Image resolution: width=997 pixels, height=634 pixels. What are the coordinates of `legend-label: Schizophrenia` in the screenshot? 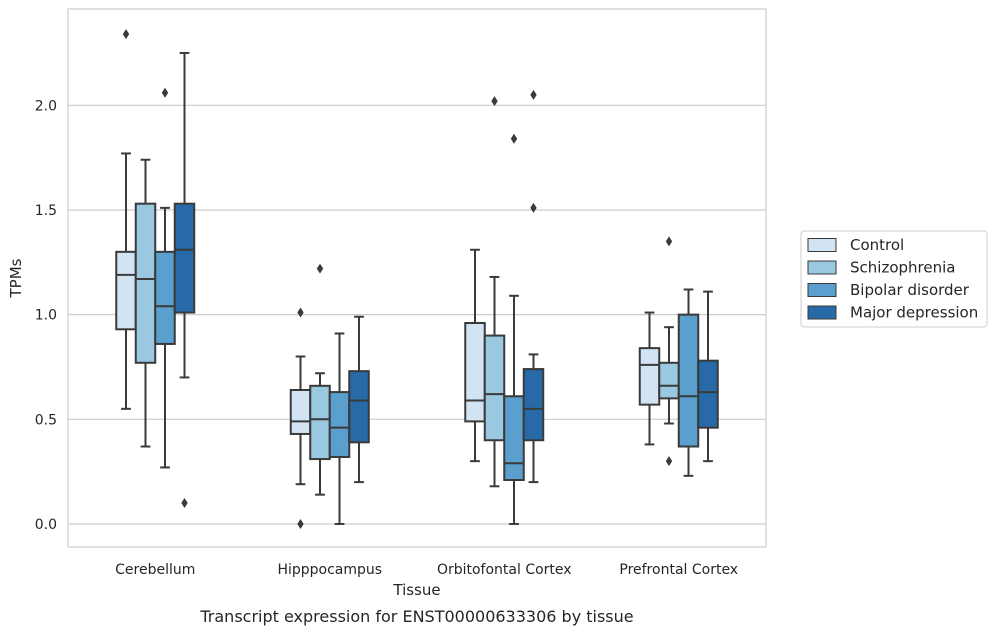 It's located at (902, 268).